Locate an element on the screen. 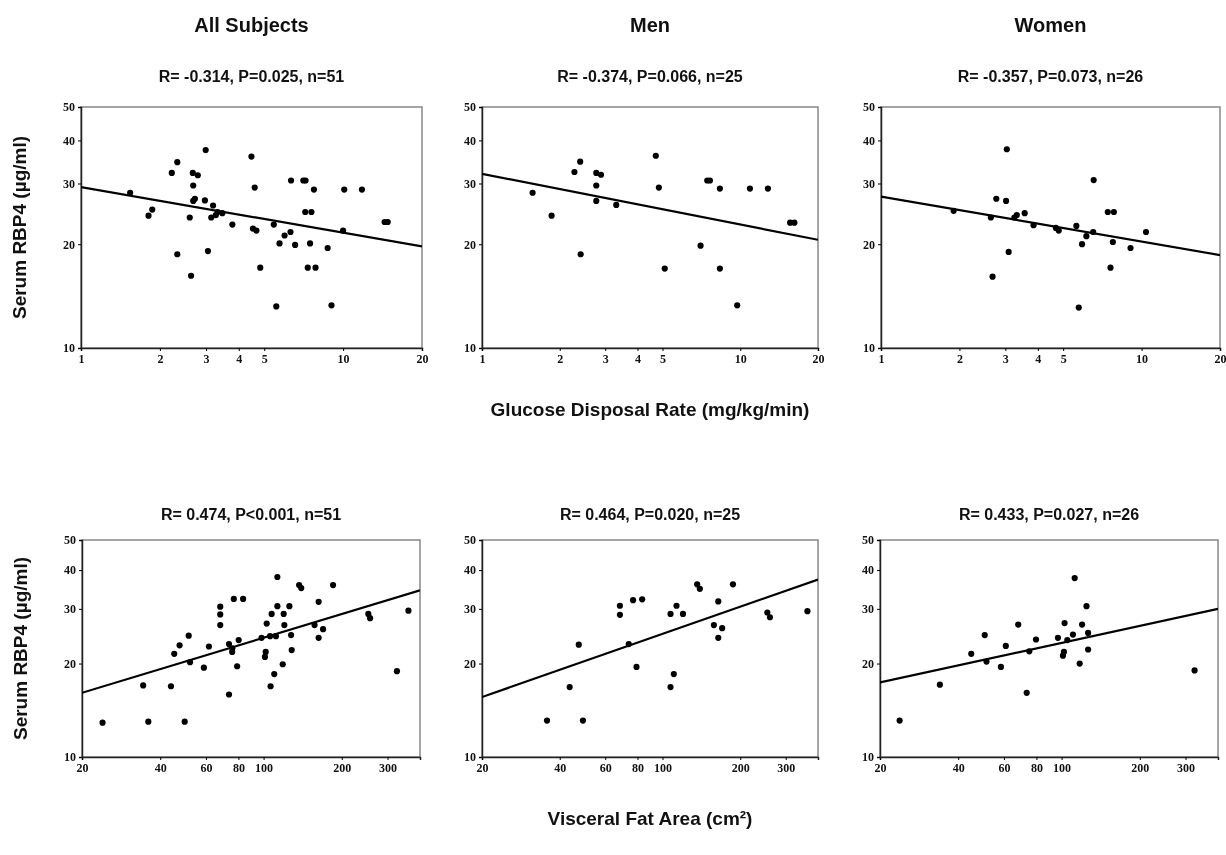 This screenshot has height=855, width=1226. x-axis-title: Glucose Disposal Rate (mg/kg/min) is located at coordinates (650, 409).